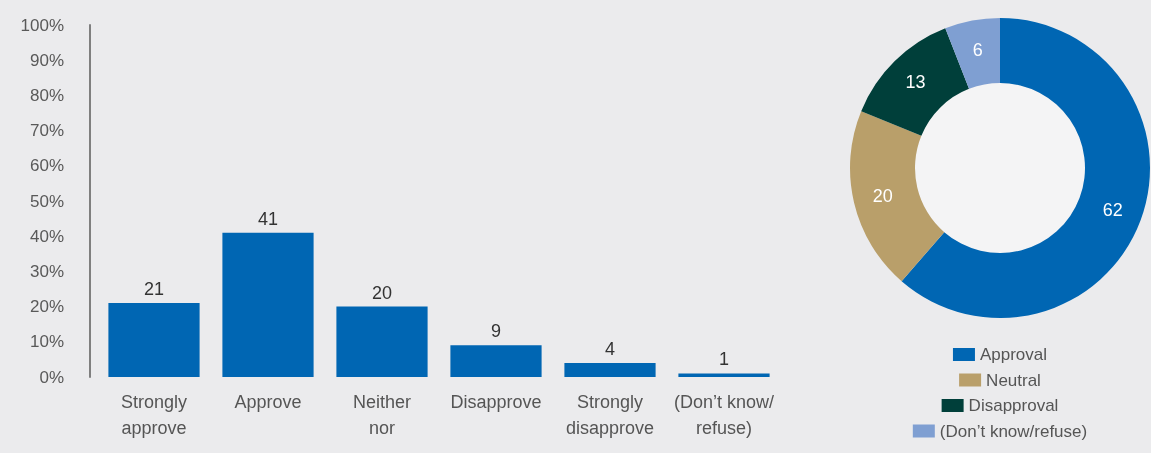  Describe the element at coordinates (154, 289) in the screenshot. I see `data-label: 21` at that location.